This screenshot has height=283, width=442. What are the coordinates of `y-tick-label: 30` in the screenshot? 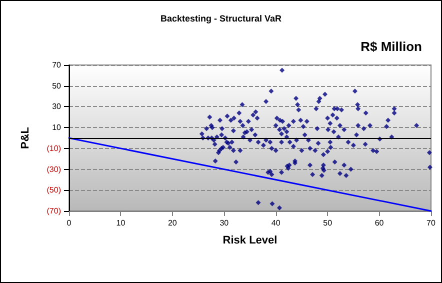 It's located at (57, 107).